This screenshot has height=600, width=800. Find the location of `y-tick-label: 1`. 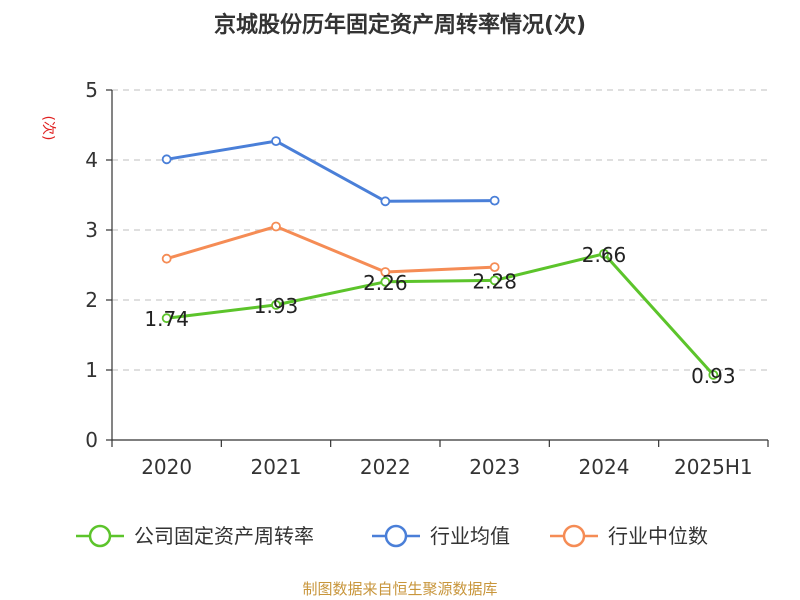

y-tick-label: 1 is located at coordinates (91, 370).